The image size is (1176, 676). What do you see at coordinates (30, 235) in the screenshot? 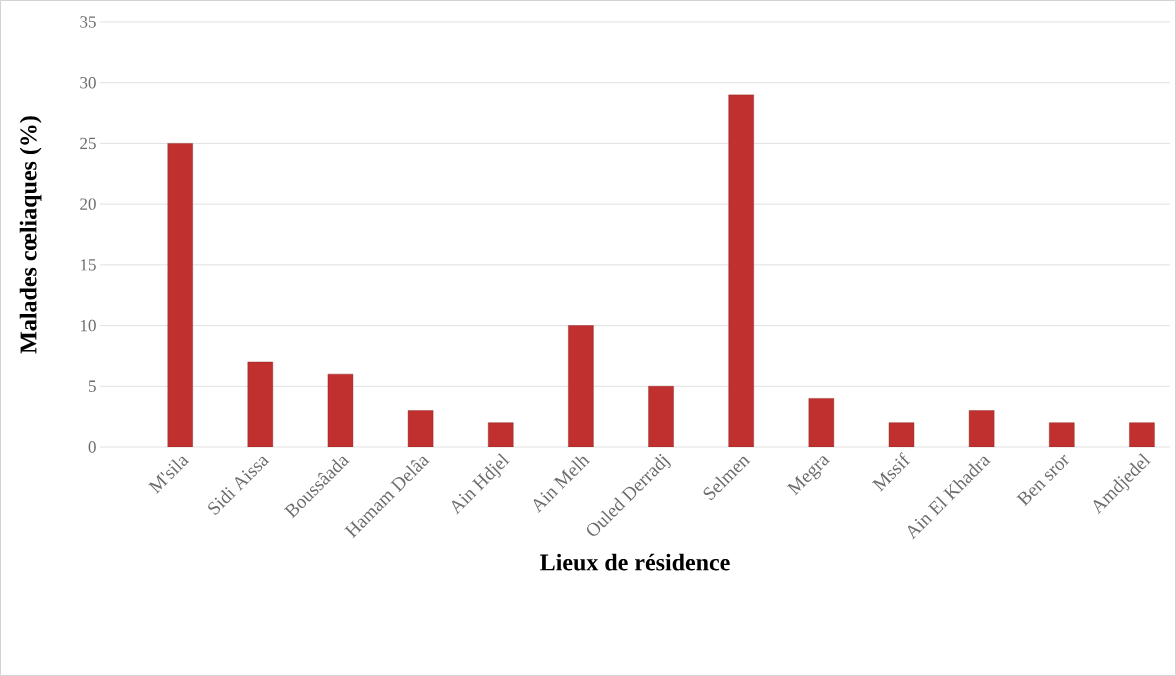
I see `y-axis-title: Malades cœliaques (%)` at bounding box center [30, 235].